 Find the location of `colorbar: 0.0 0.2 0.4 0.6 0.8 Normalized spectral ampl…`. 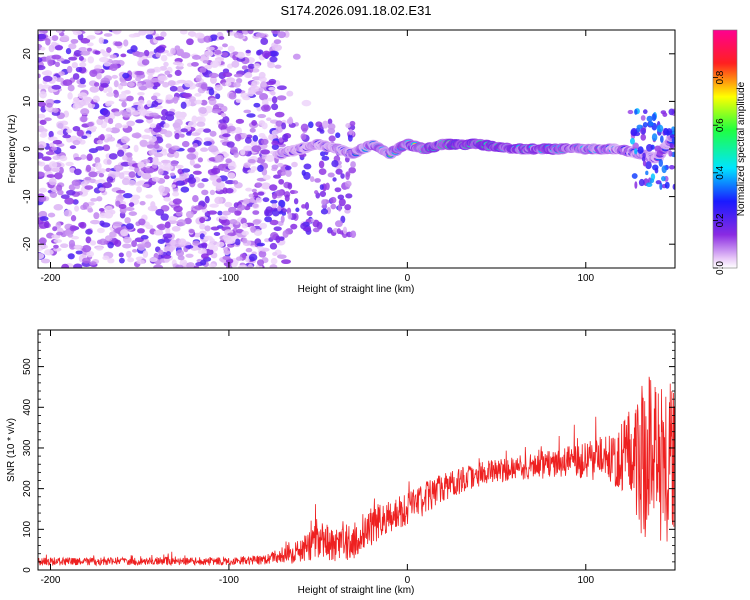

colorbar: 0.0 0.2 0.4 0.6 0.8 Normalized spectral ampl… is located at coordinates (729, 152).